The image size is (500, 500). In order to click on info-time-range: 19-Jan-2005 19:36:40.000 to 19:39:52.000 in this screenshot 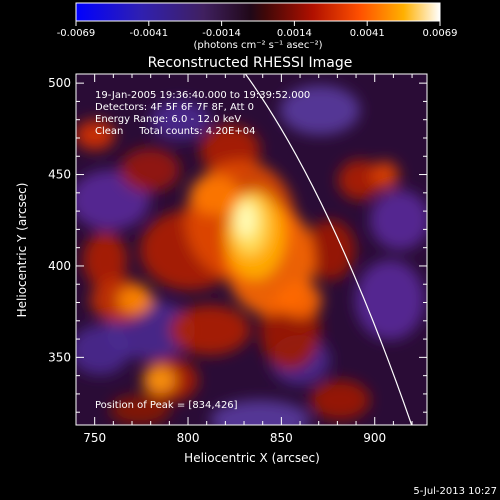, I will do `click(202, 95)`.